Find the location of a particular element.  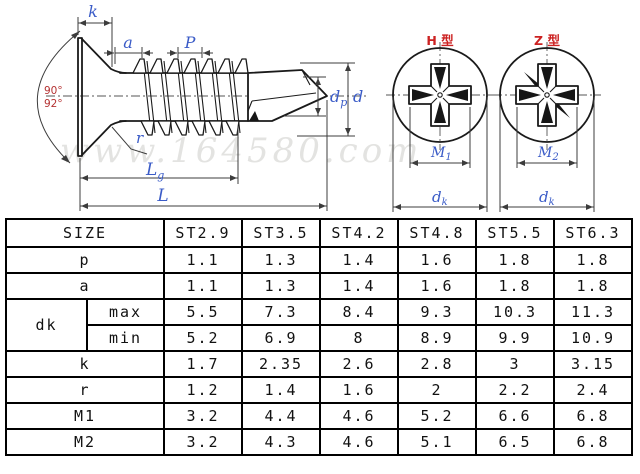

row-sublabel-max: max is located at coordinates (125, 312).